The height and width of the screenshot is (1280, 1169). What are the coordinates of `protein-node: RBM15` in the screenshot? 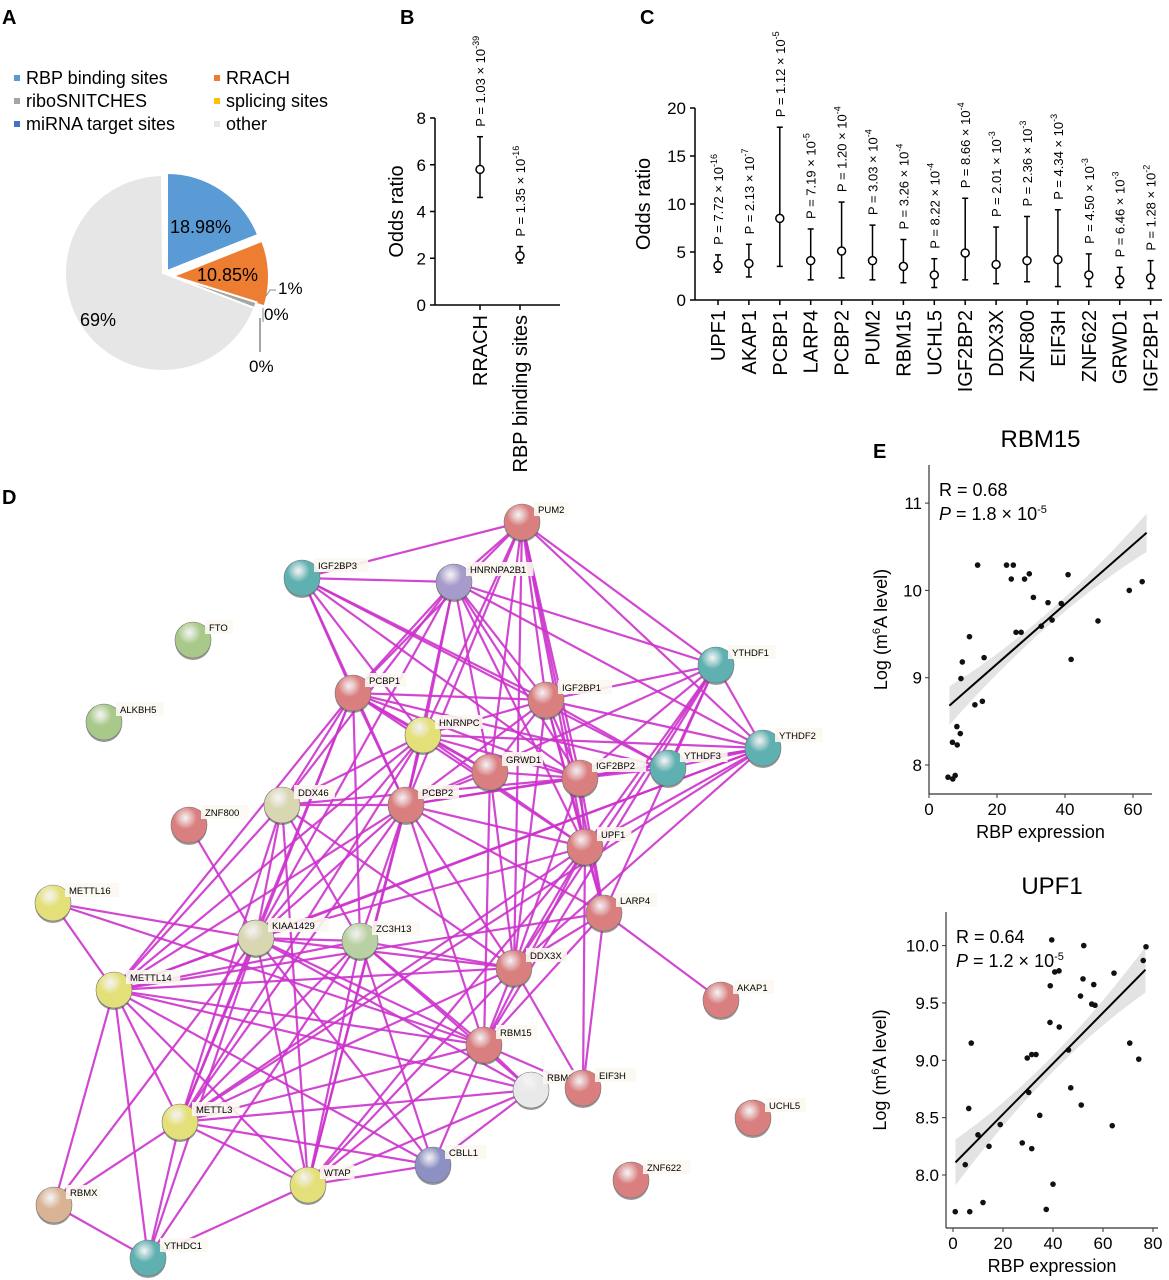 It's located at (501, 1045).